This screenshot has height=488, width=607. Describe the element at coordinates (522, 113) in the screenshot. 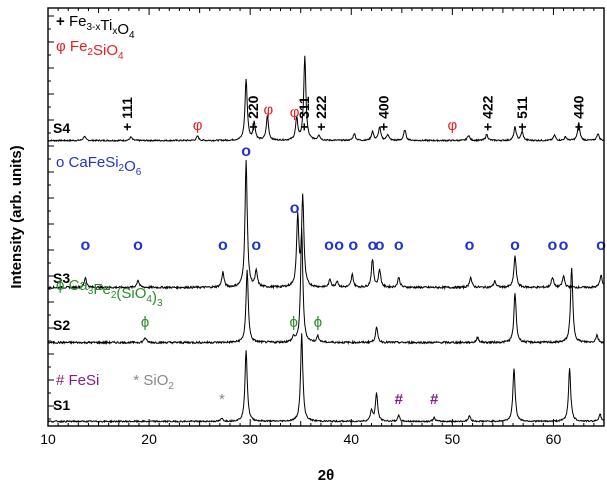

I see `hkl-label: + 511` at that location.